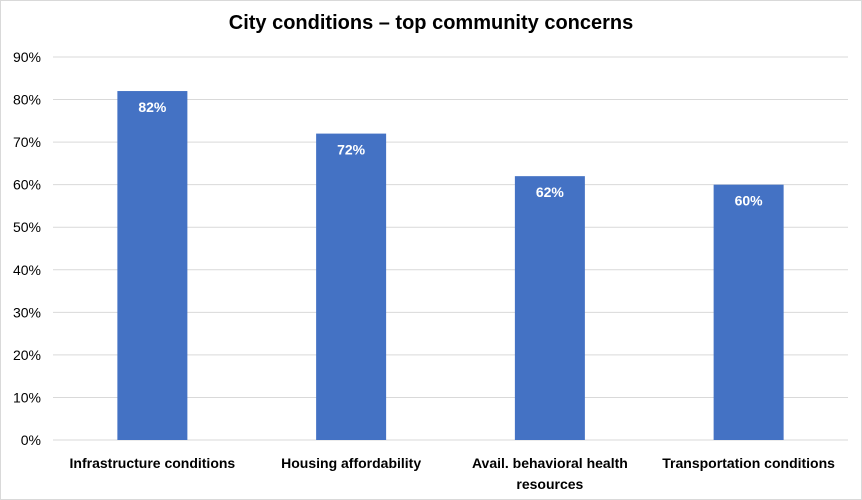  I want to click on data-label: 60%, so click(749, 201).